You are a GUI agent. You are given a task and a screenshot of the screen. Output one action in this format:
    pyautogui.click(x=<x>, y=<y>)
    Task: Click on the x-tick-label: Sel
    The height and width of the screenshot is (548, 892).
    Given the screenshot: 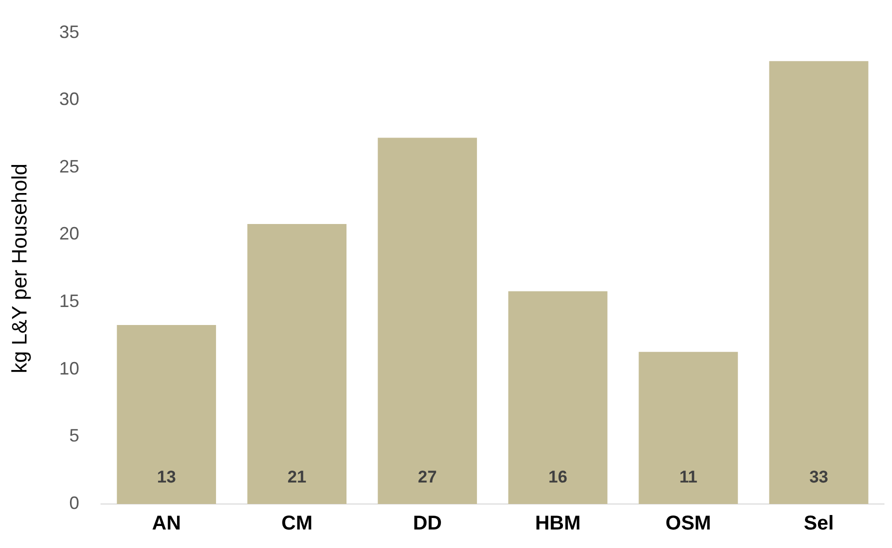 What is the action you would take?
    pyautogui.click(x=819, y=523)
    